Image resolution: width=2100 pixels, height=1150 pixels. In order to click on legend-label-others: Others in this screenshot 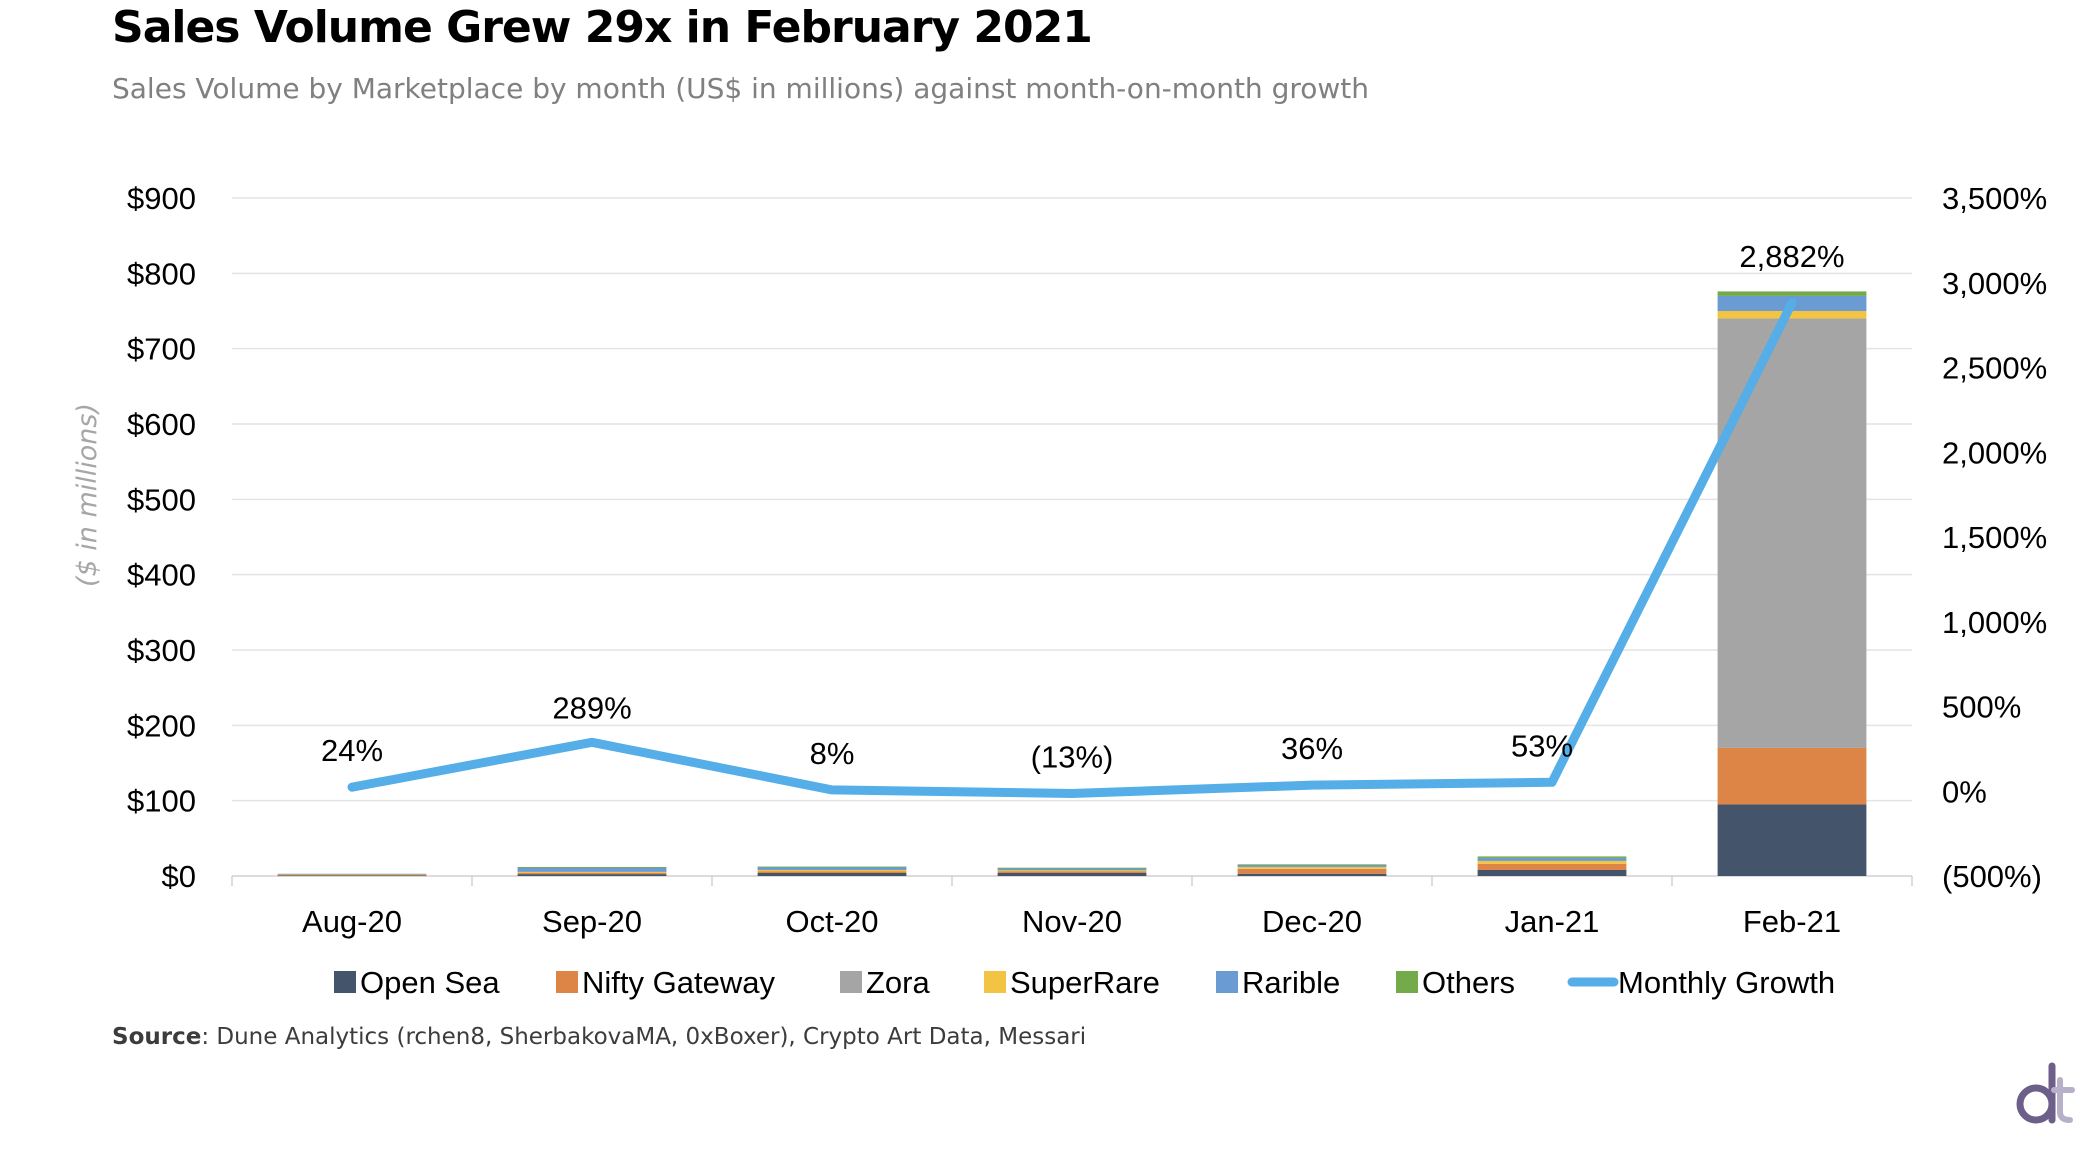, I will do `click(1468, 982)`.